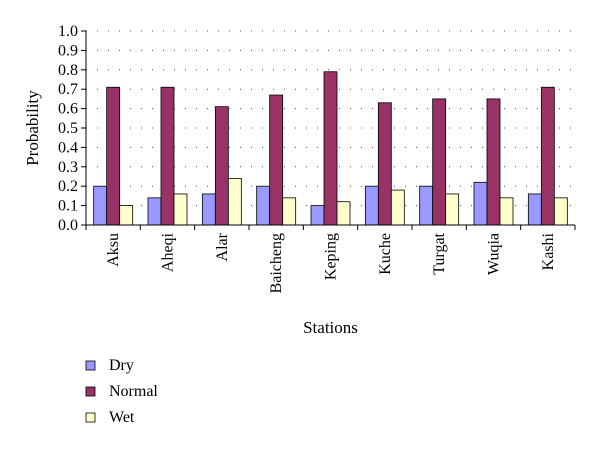 The image size is (600, 451). What do you see at coordinates (439, 253) in the screenshot?
I see `x-tick-label: Turgat` at bounding box center [439, 253].